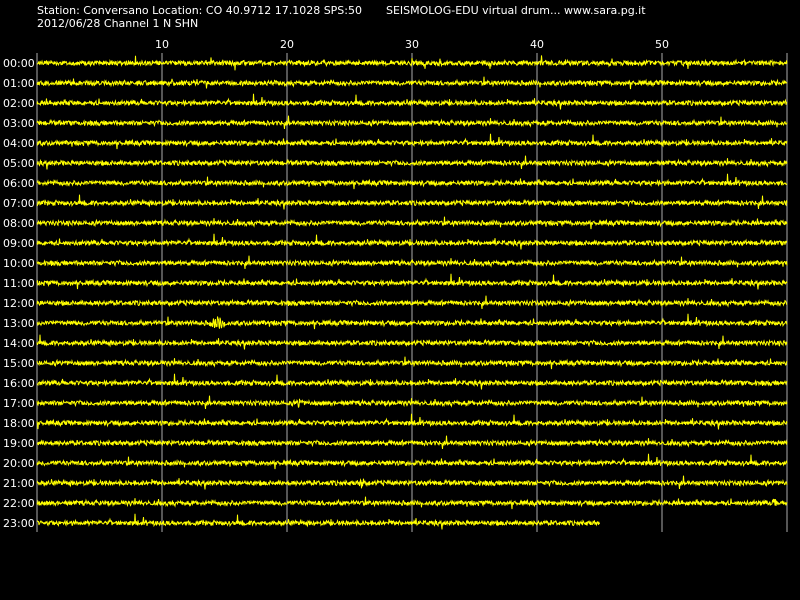 This screenshot has width=800, height=600. What do you see at coordinates (19, 343) in the screenshot?
I see `hour-label: 14:00` at bounding box center [19, 343].